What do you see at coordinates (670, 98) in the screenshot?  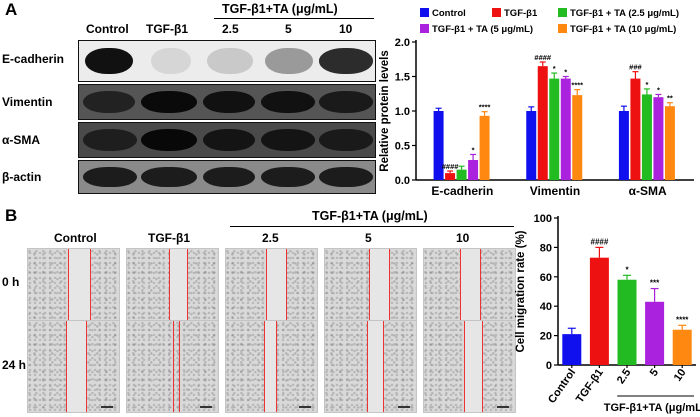 I see `significance-label: **` at bounding box center [670, 98].